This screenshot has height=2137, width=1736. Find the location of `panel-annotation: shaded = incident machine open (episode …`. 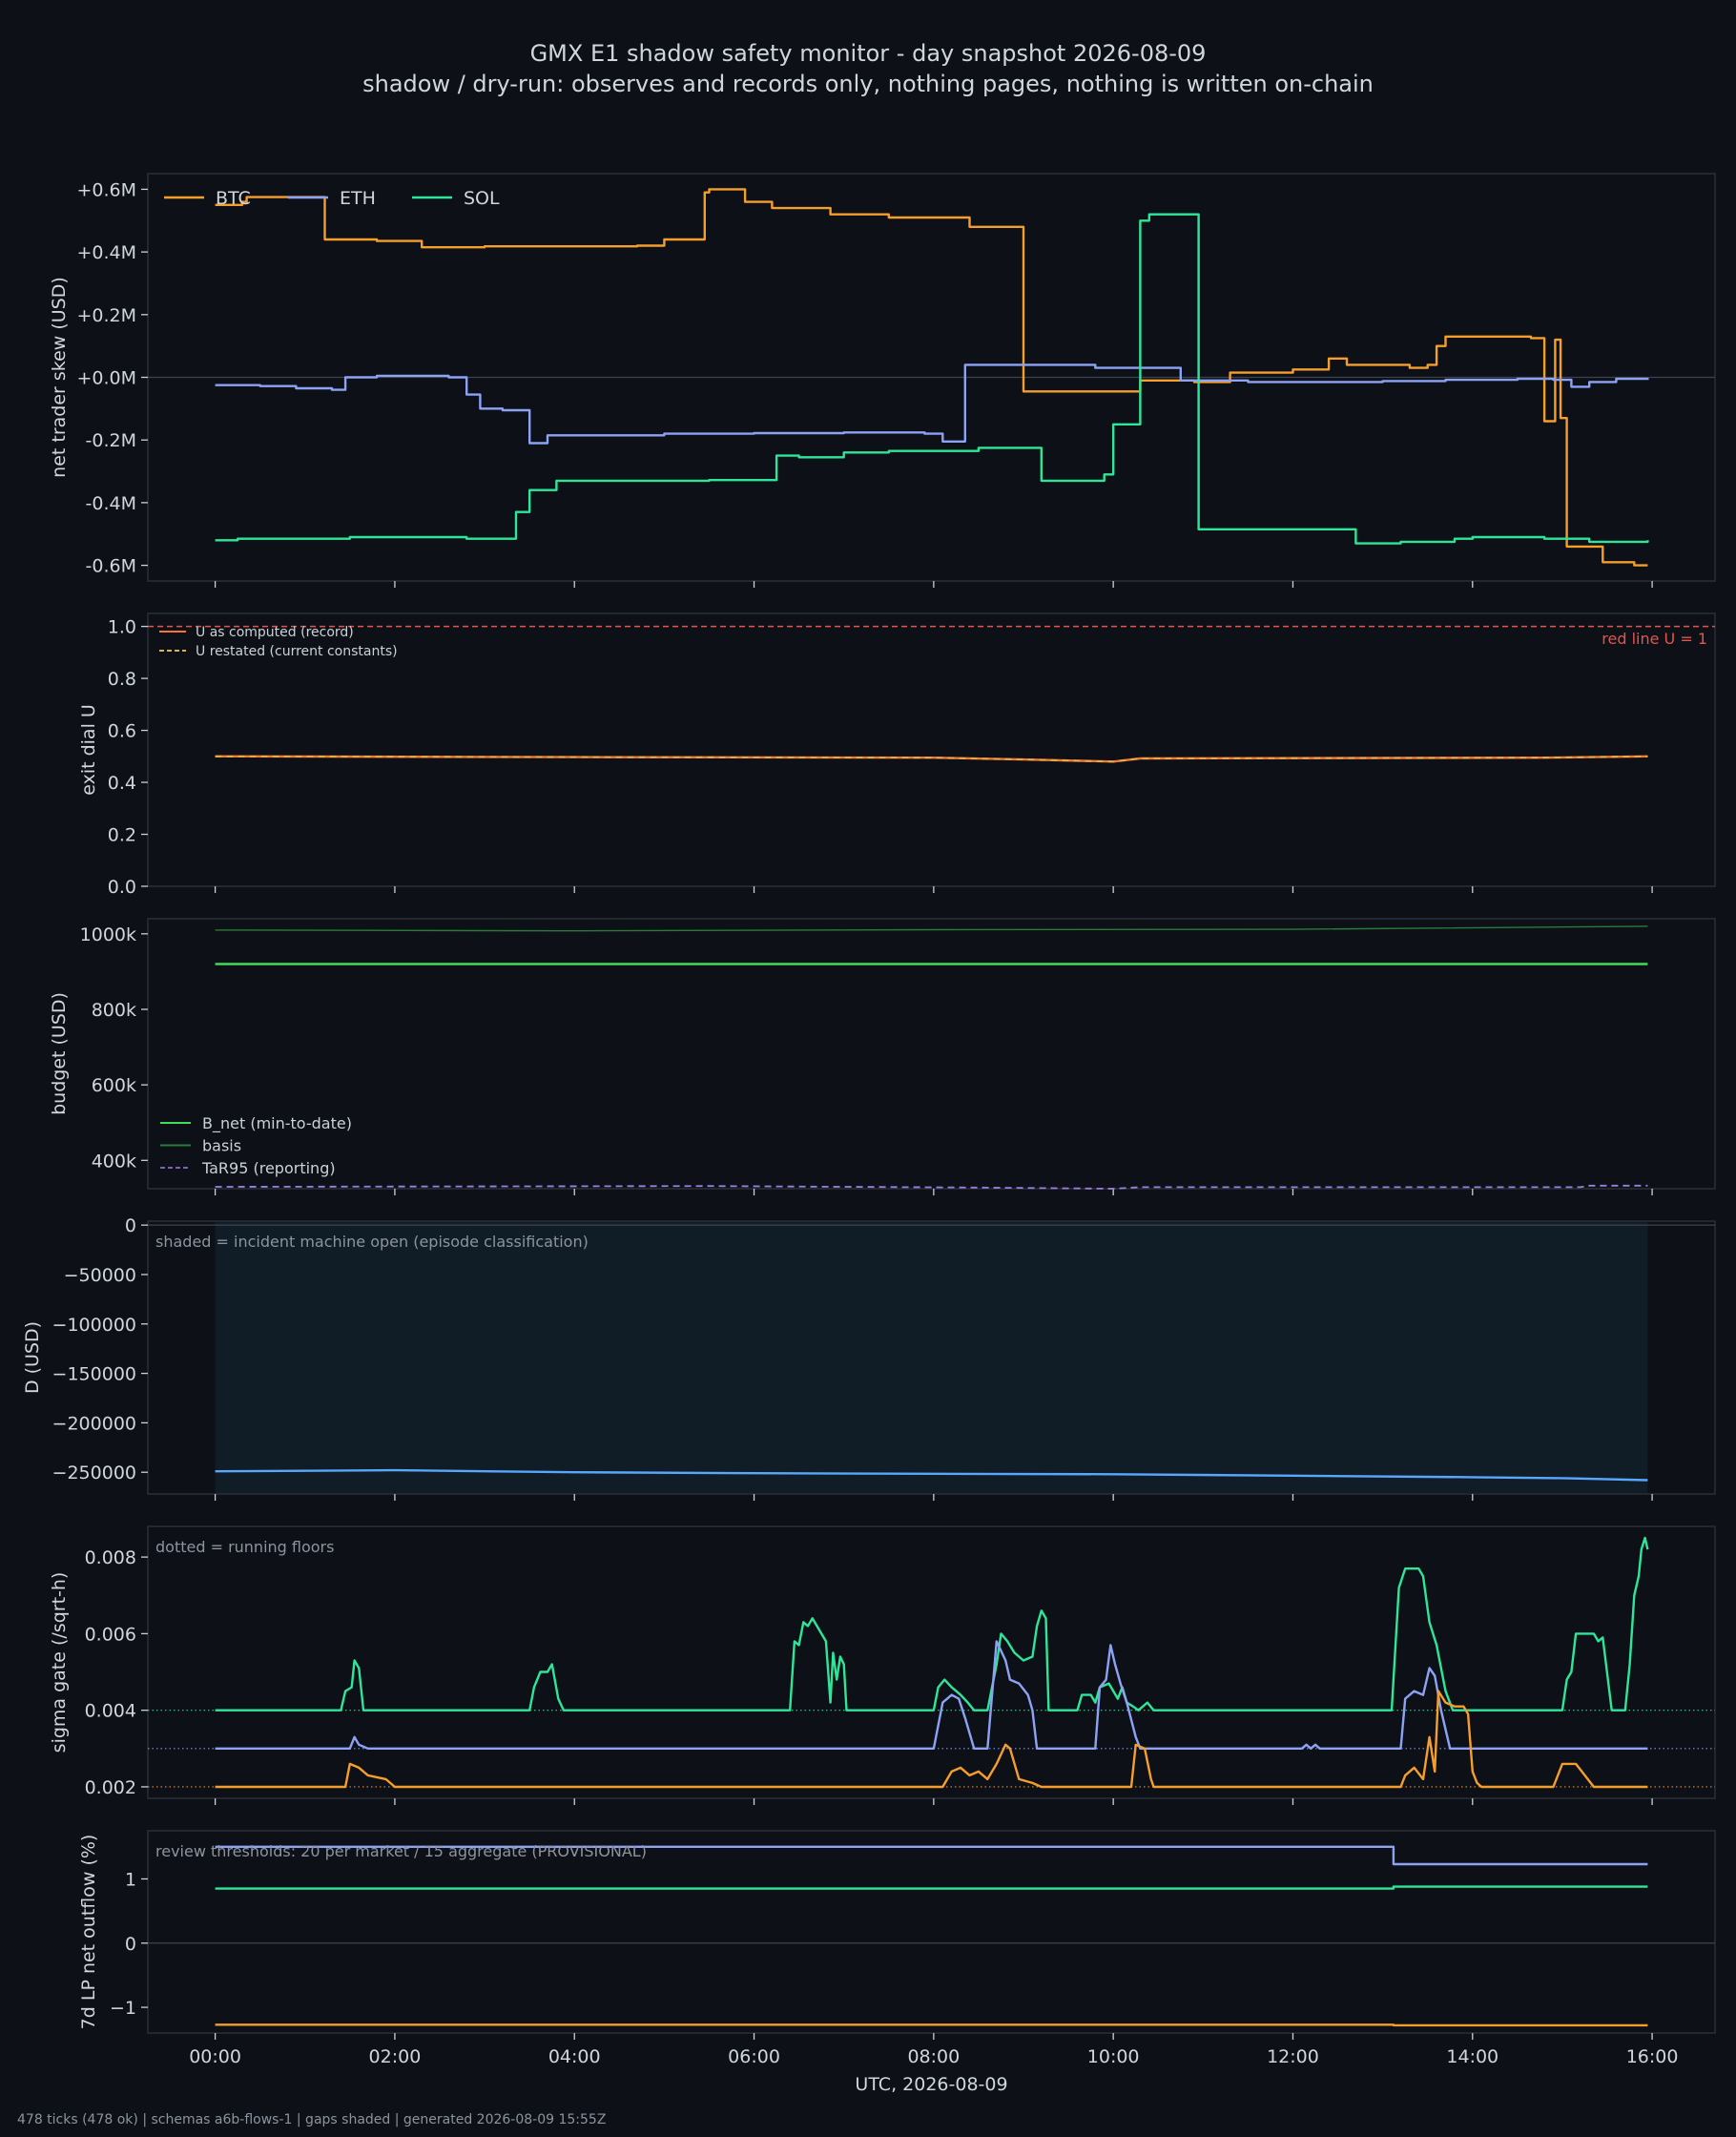

panel-annotation: shaded = incident machine open (episode … is located at coordinates (372, 1242).